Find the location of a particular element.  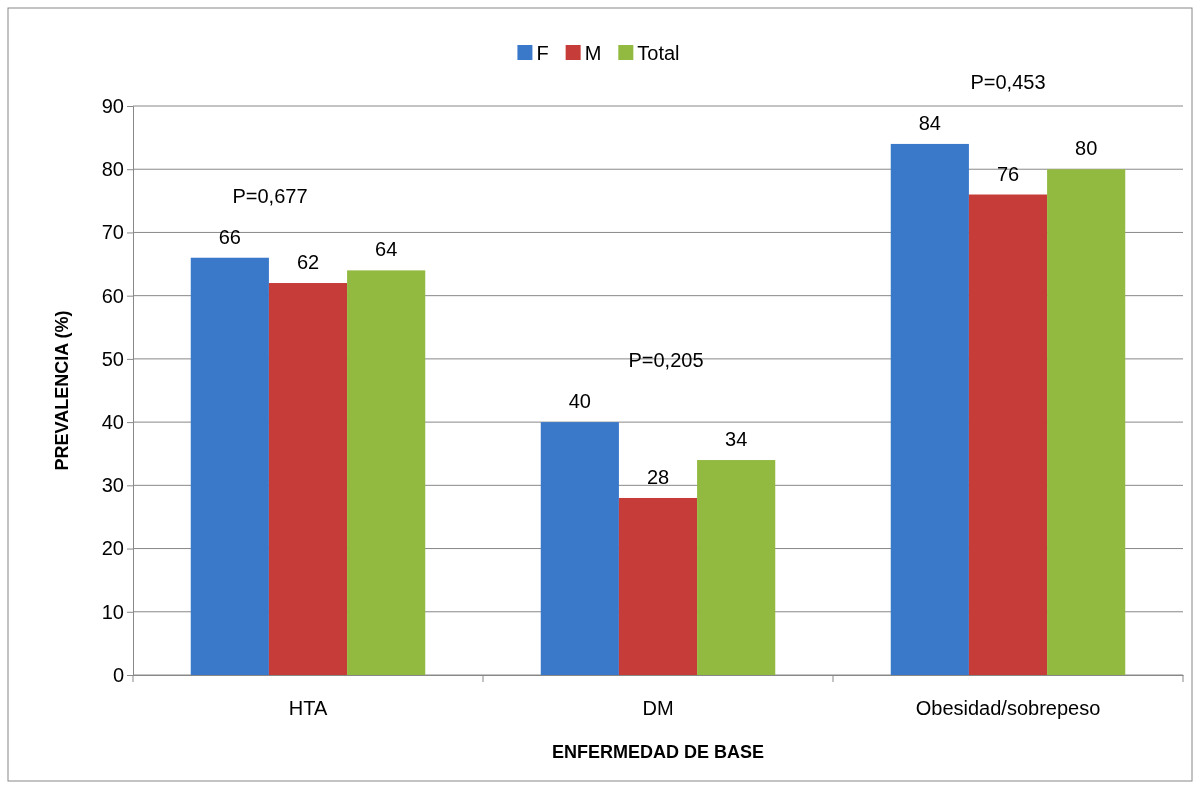

y-tick-label: 70 is located at coordinates (112, 232).